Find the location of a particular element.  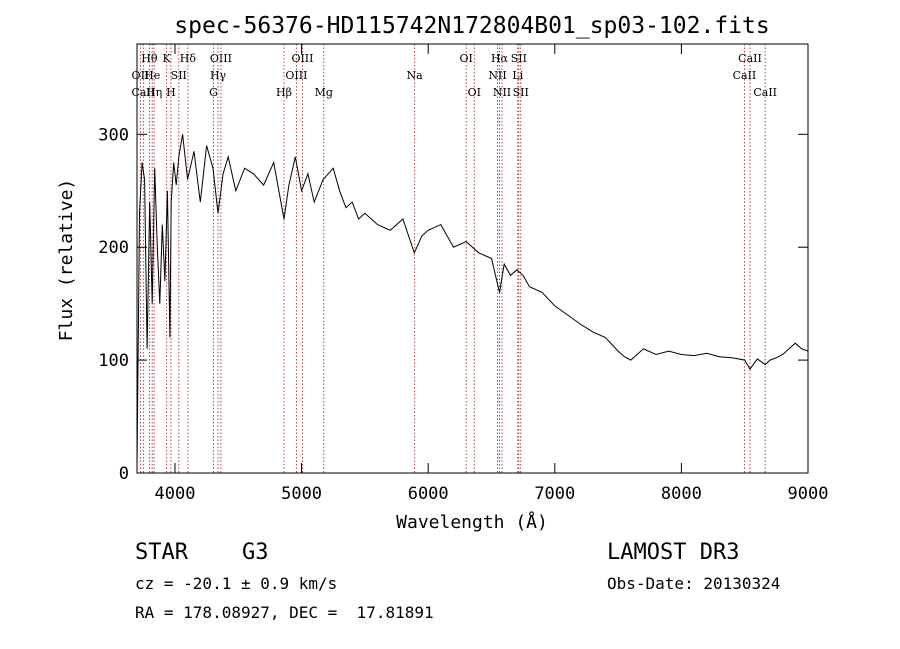

line-label-8: Hδ is located at coordinates (188, 58).